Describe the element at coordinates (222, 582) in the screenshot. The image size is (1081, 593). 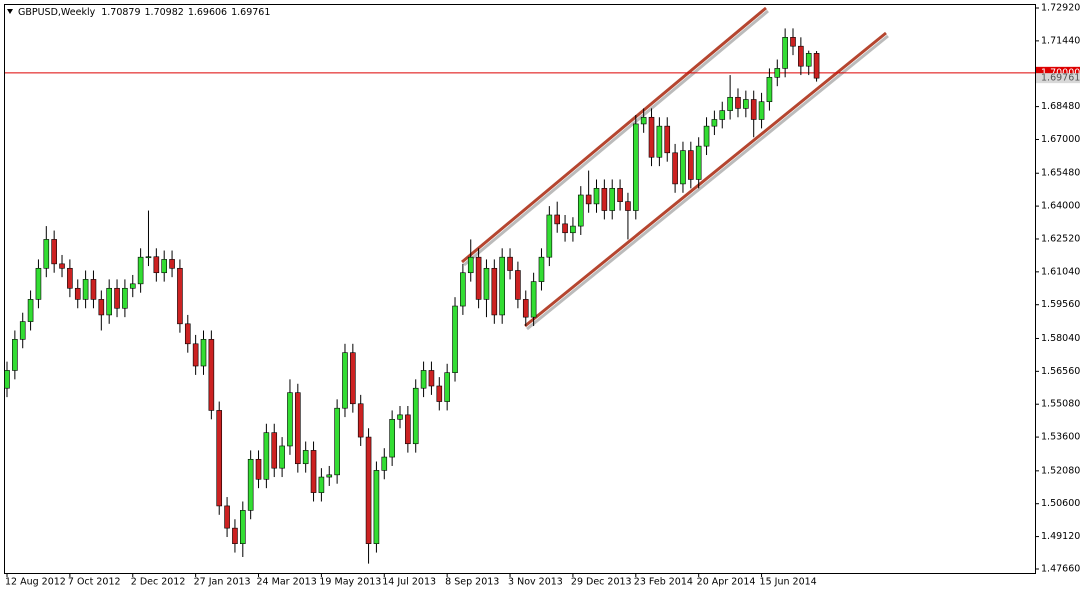
I see `x-tick-label: 27 Jan 2013` at that location.